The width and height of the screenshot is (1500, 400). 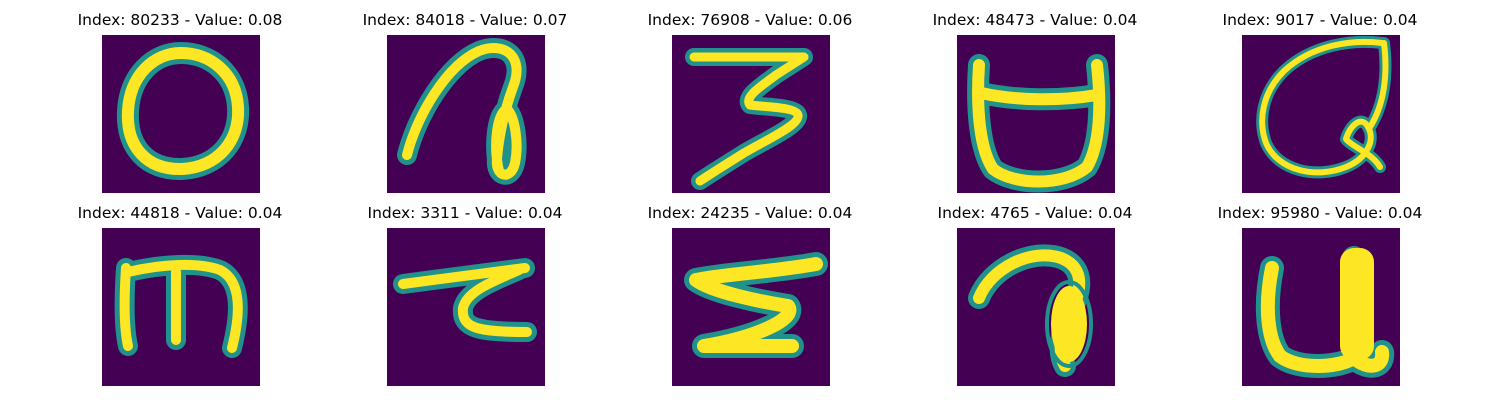 I want to click on panel-title: Index: 76908 - Value: 0.06, so click(x=750, y=20).